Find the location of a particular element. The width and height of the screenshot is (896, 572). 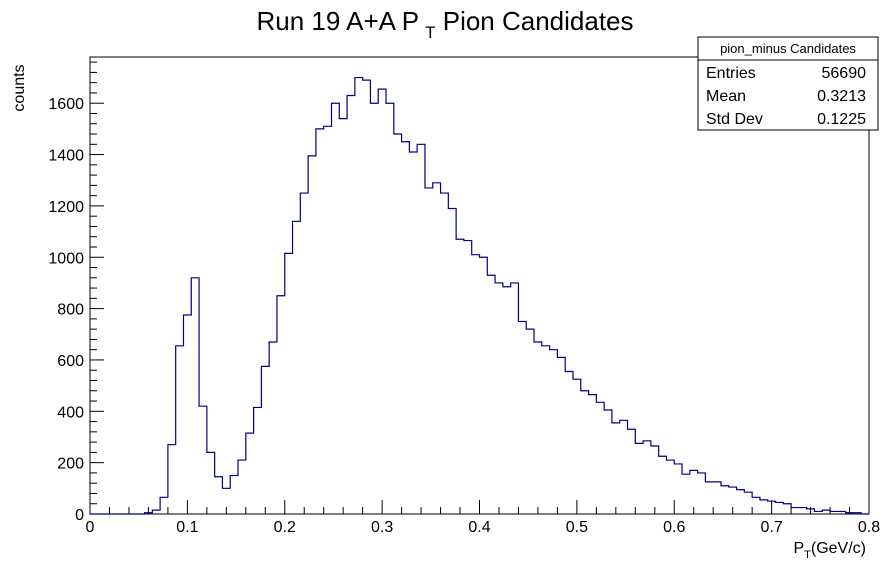

x-tick-label: 0.8 is located at coordinates (869, 527).